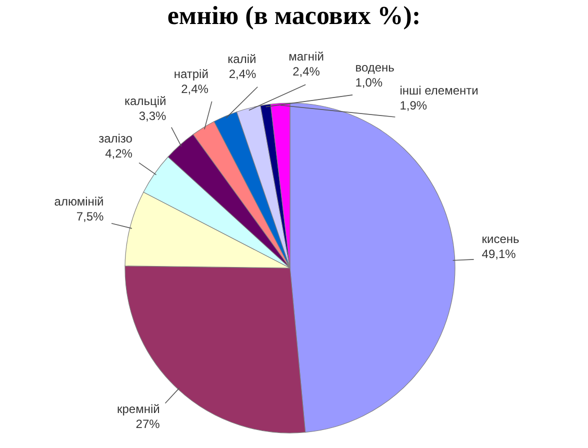 The width and height of the screenshot is (588, 448). What do you see at coordinates (414, 105) in the screenshot?
I see `data-label: 1,9%` at bounding box center [414, 105].